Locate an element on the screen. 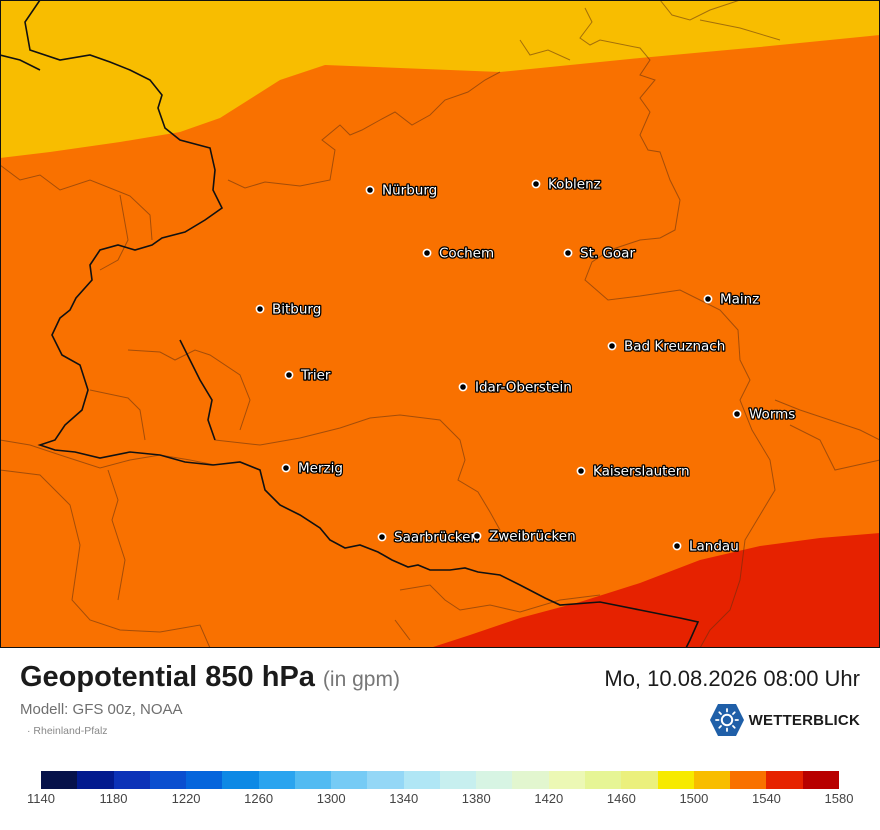 This screenshot has height=830, width=880. city-label: Kaiserslautern is located at coordinates (641, 472).